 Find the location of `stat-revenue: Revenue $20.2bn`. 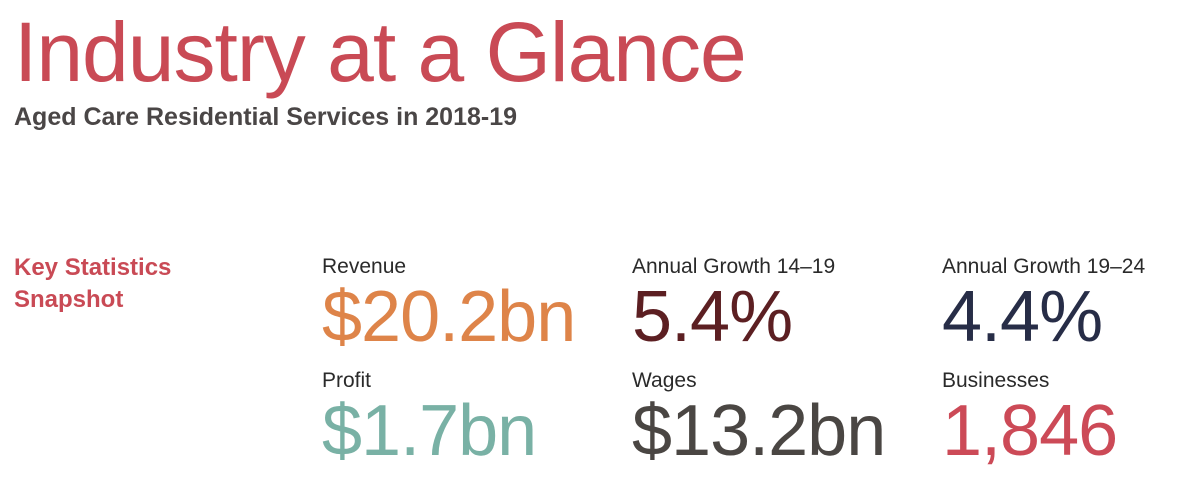

stat-revenue: Revenue $20.2bn is located at coordinates (449, 305).